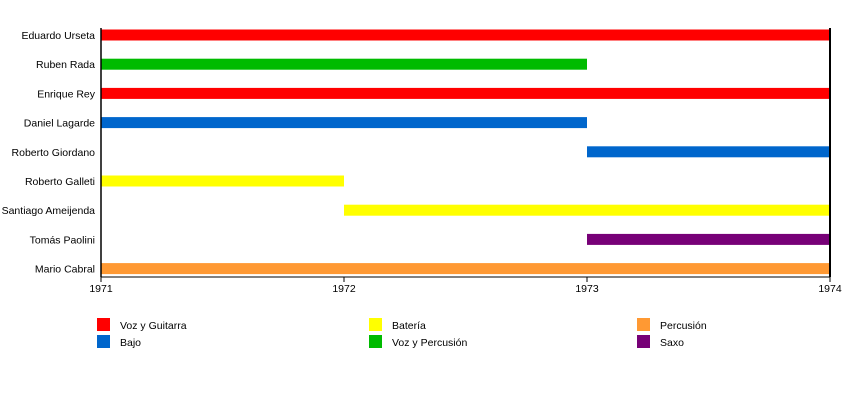 The image size is (850, 400). What do you see at coordinates (65, 65) in the screenshot?
I see `member-name-label: Ruben Rada` at bounding box center [65, 65].